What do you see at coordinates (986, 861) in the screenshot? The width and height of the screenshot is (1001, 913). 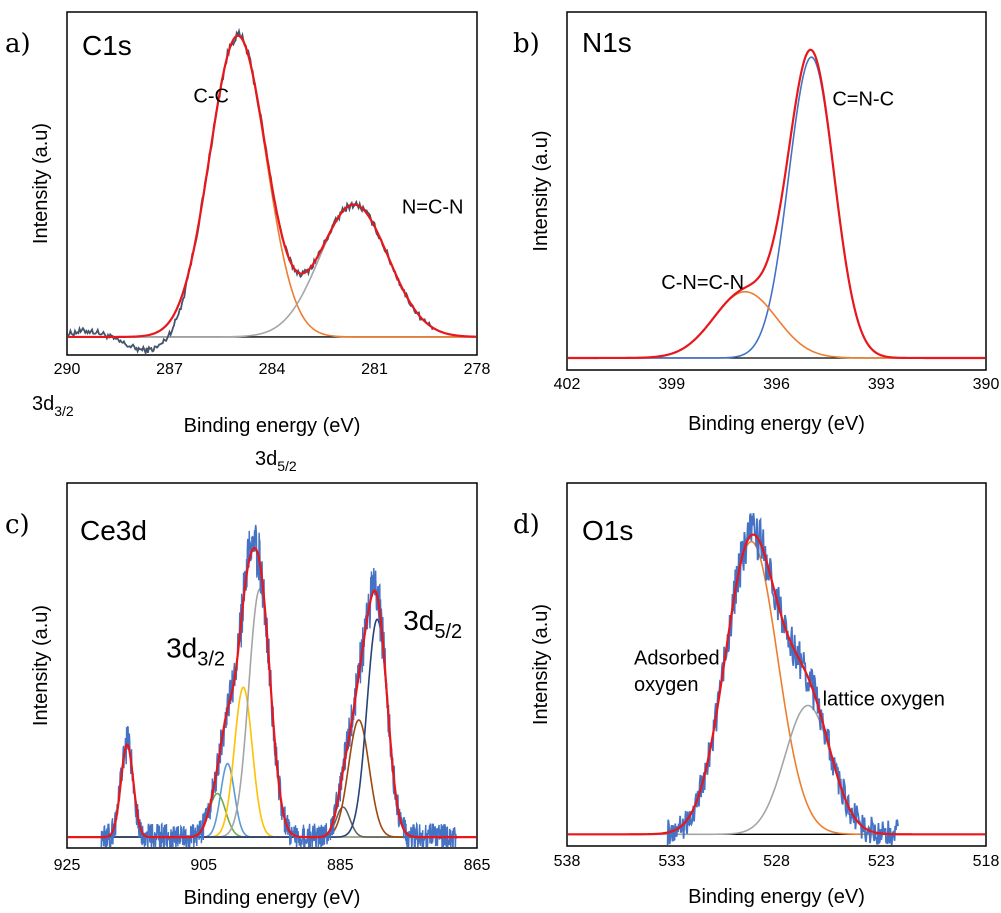 I see `x-tick-label: 518` at bounding box center [986, 861].